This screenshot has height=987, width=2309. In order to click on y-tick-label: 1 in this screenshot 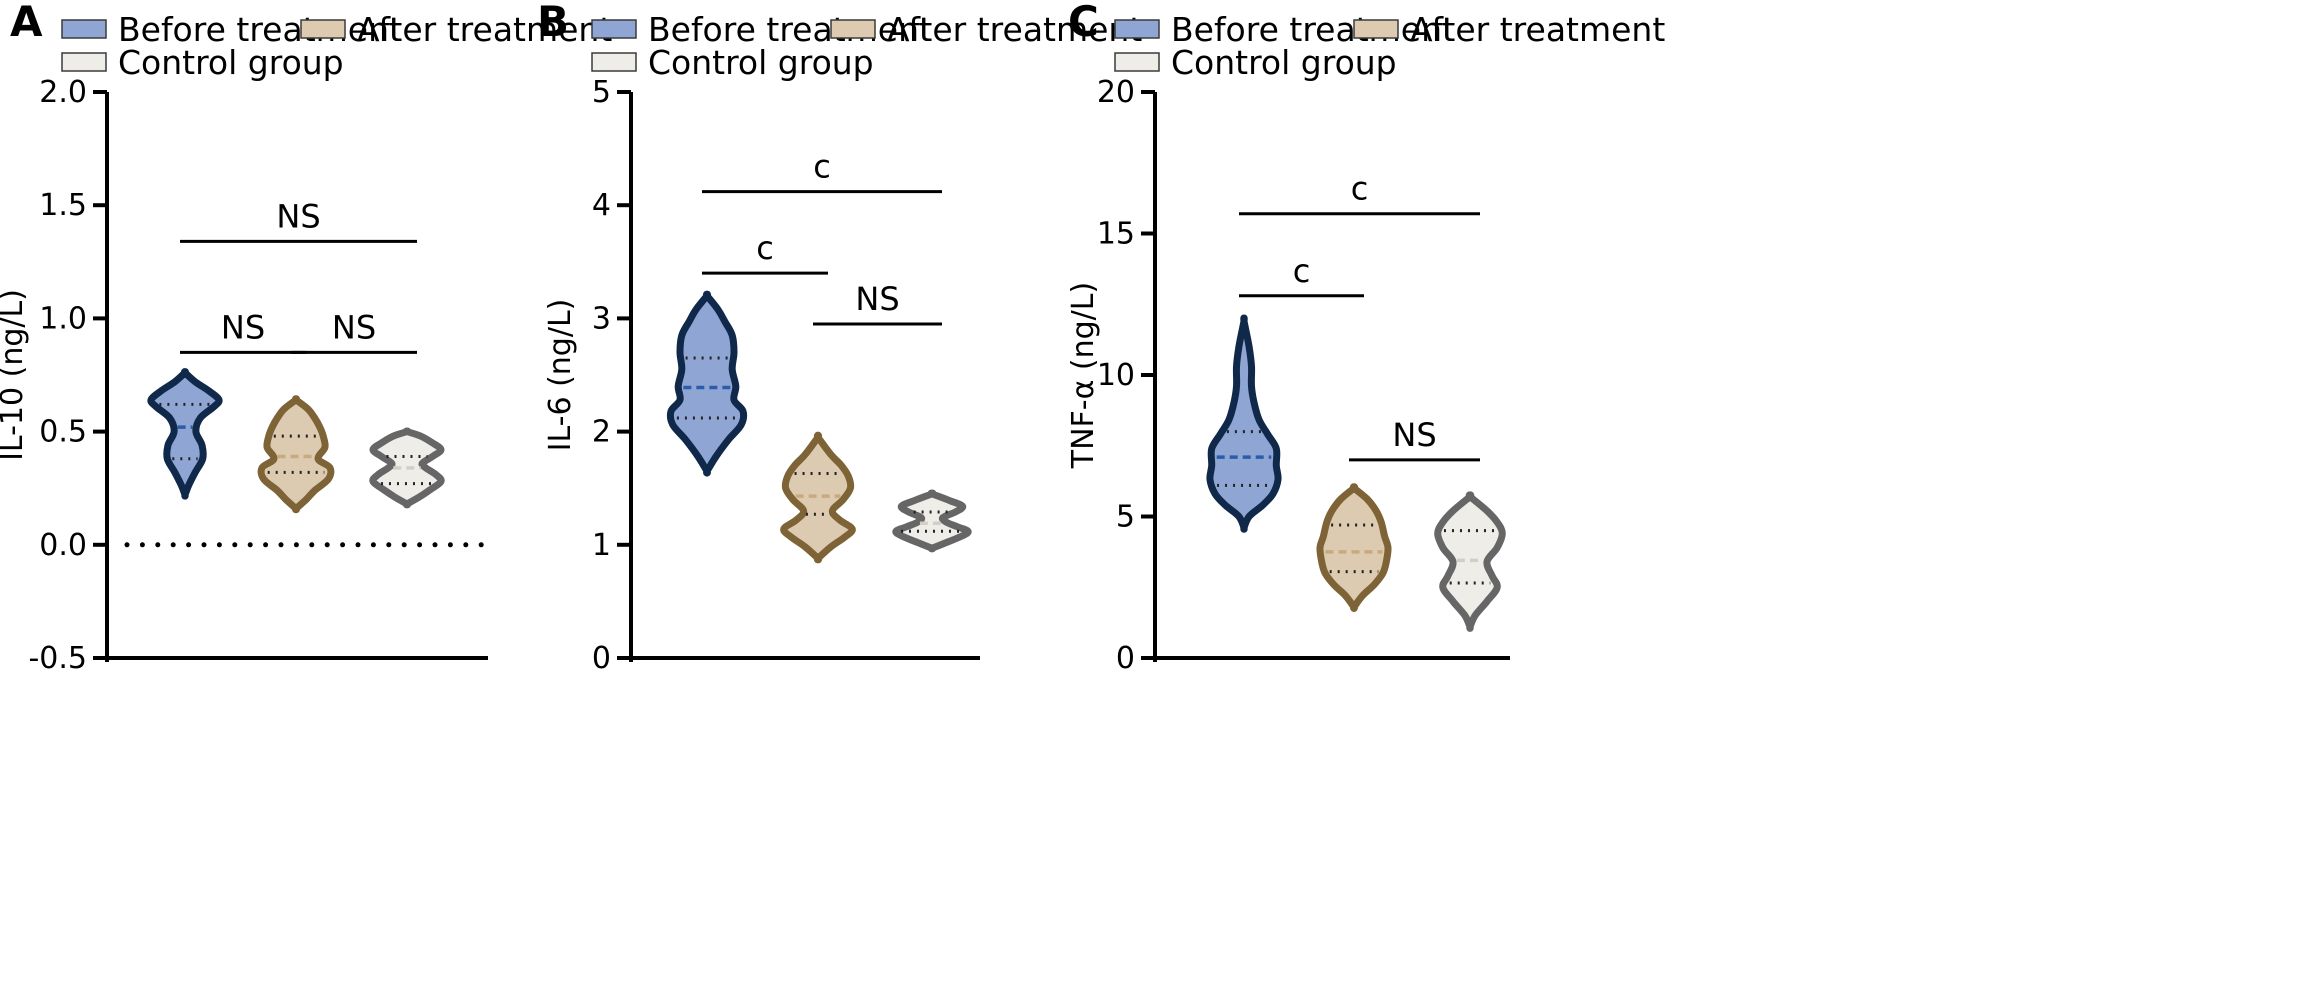, I will do `click(601, 545)`.